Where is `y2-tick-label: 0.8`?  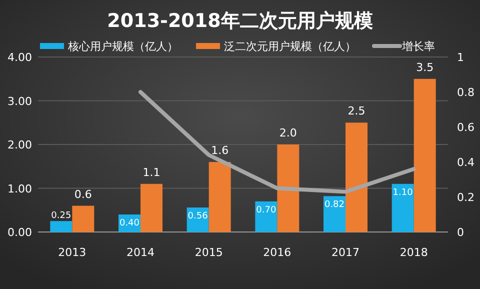 y2-tick-label: 0.8 is located at coordinates (465, 92).